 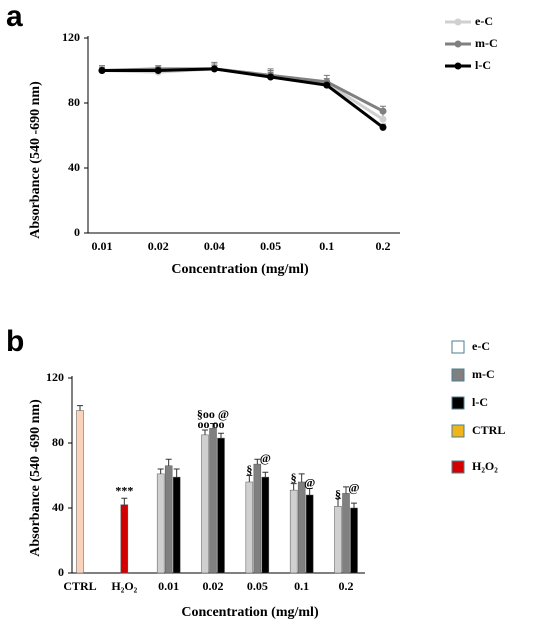 What do you see at coordinates (79, 586) in the screenshot?
I see `x-tick-label: CTRL` at bounding box center [79, 586].